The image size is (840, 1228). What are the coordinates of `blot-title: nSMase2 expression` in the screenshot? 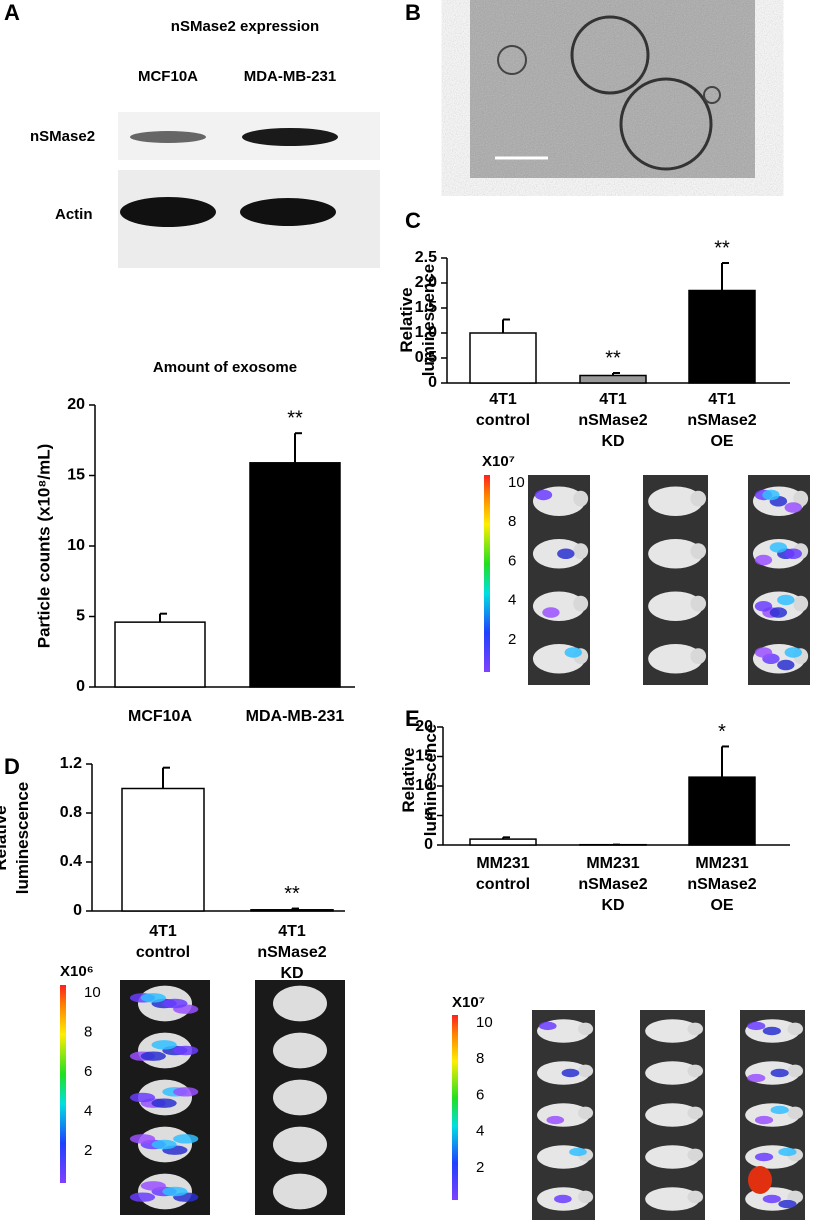 It's located at (245, 26).